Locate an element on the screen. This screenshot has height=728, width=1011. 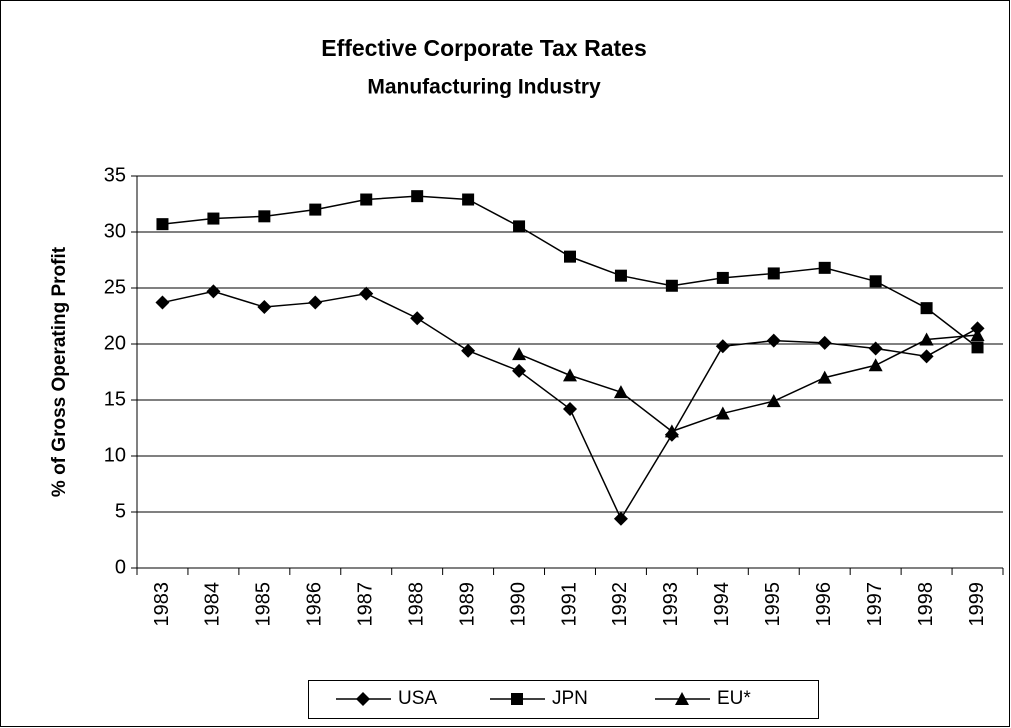
y-tick-label: 25 is located at coordinates (115, 287).